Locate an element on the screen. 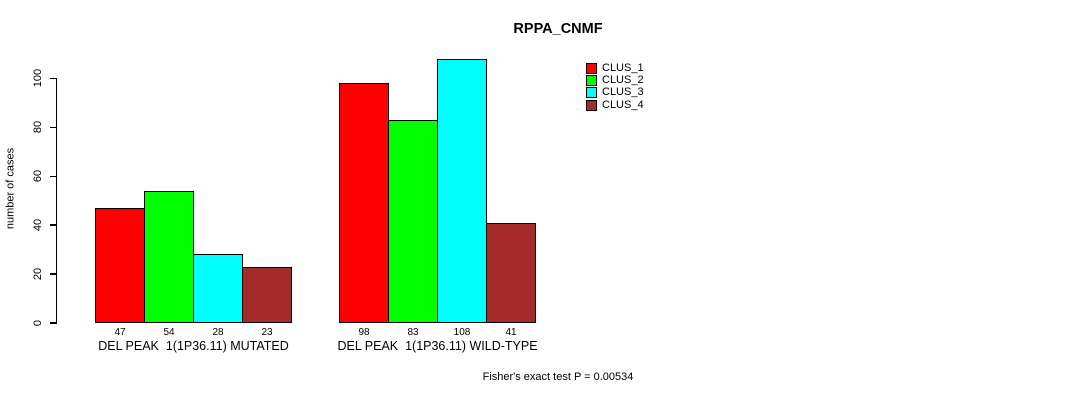  y-axis-label: number of cases is located at coordinates (10, 188).